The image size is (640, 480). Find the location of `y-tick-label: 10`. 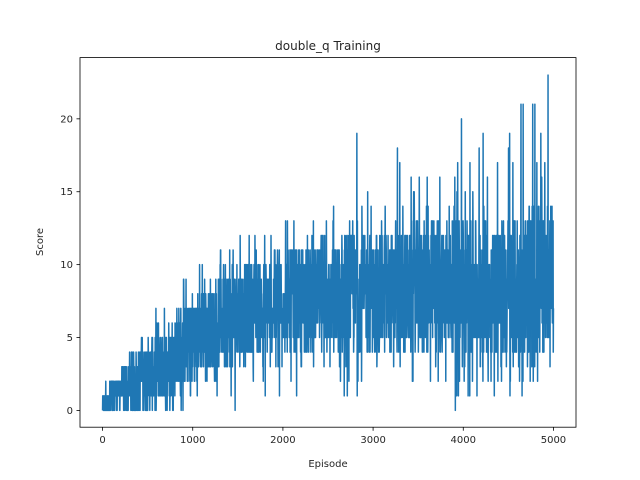

y-tick-label: 10 is located at coordinates (66, 265).